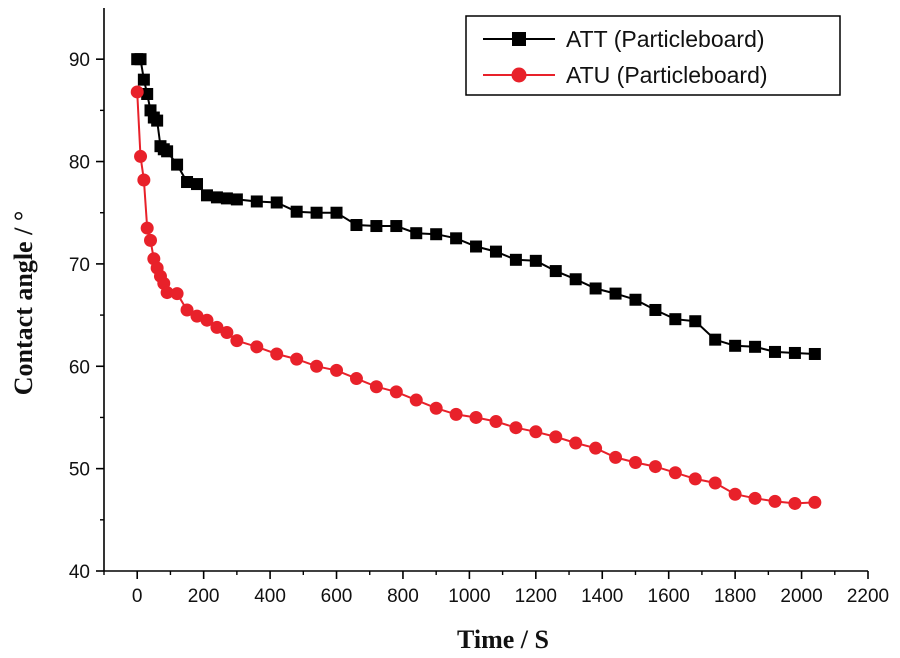  I want to click on x-tick-label: 2200, so click(868, 596).